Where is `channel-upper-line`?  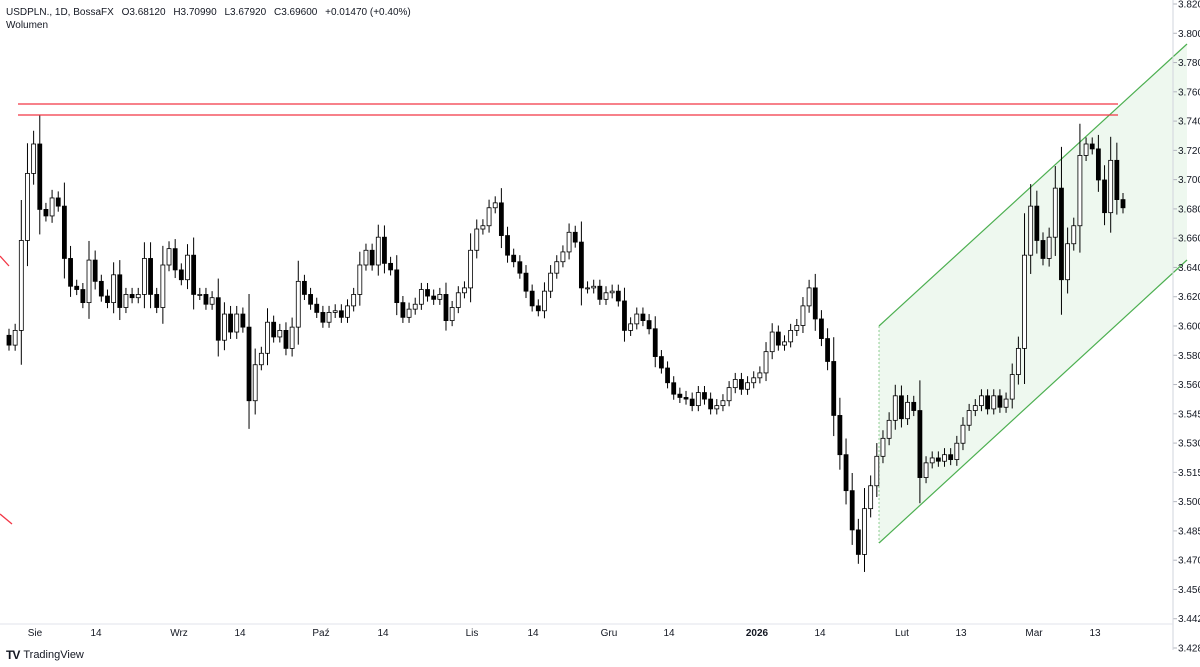
channel-upper-line is located at coordinates (1033, 185).